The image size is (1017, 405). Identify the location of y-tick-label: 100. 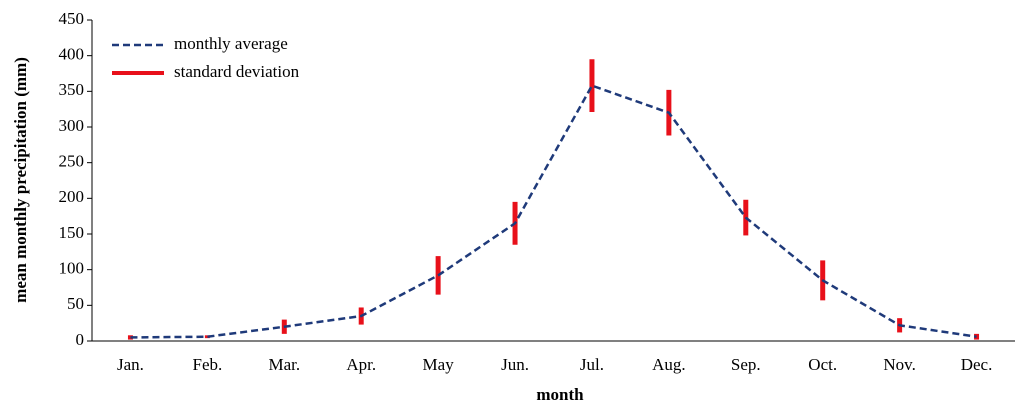
(72, 268).